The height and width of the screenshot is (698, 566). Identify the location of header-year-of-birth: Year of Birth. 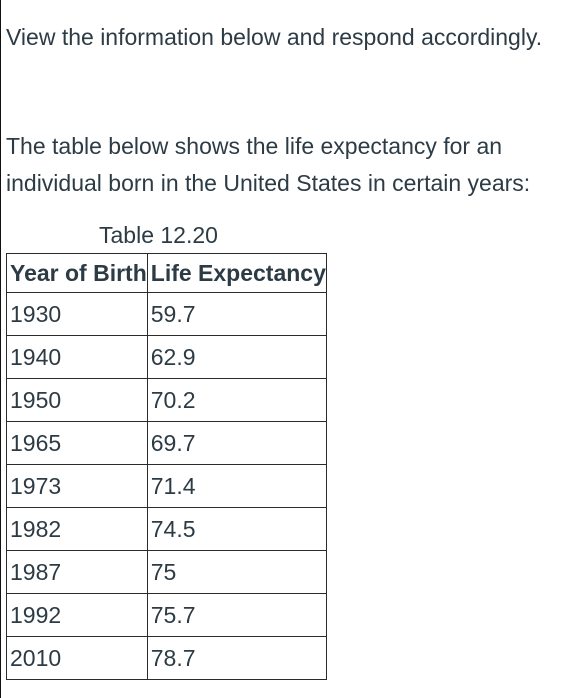
(77, 273).